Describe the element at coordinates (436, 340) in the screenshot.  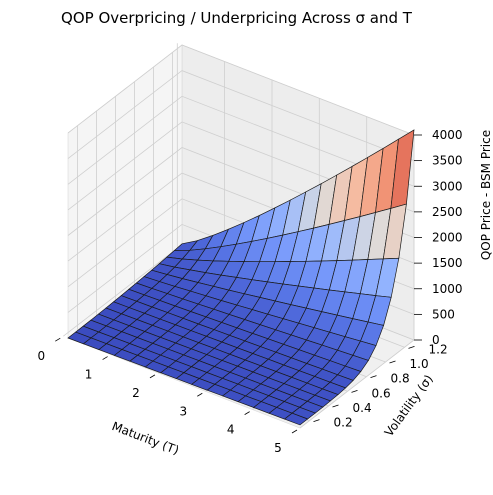
I see `z-tick-label: 0` at that location.